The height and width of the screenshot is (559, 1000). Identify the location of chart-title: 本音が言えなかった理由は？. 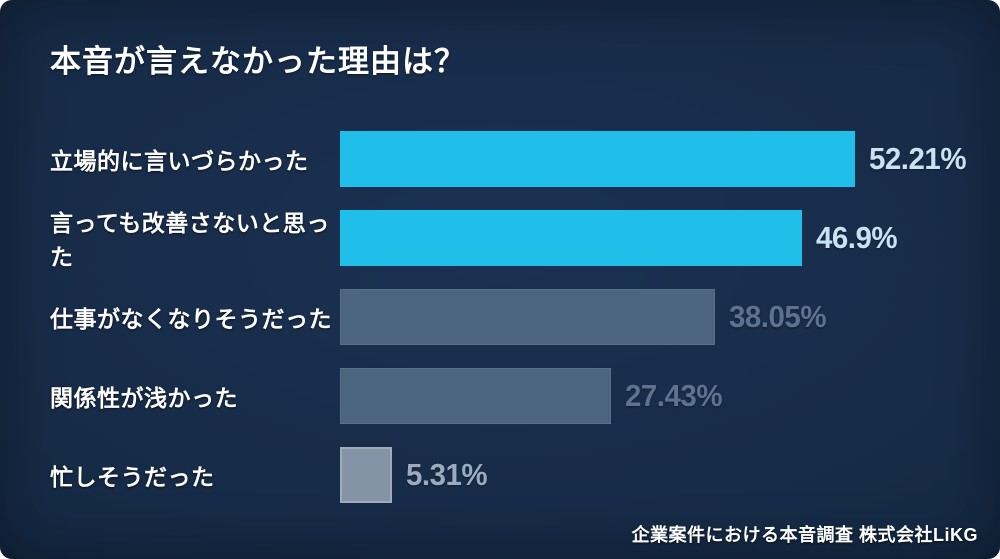
(258, 61).